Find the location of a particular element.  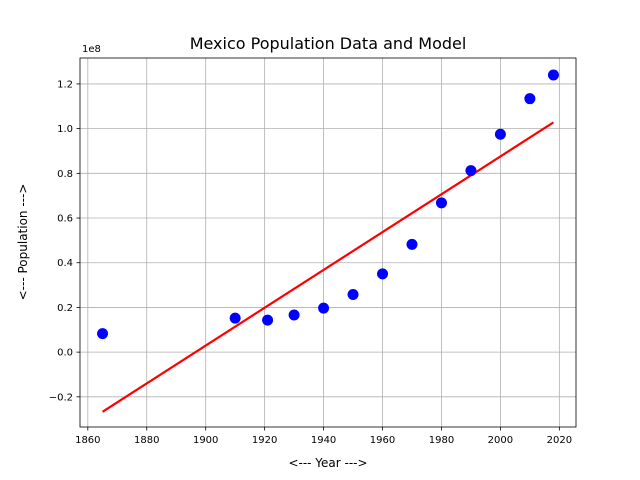

x-tick-label: 2020 is located at coordinates (559, 440).